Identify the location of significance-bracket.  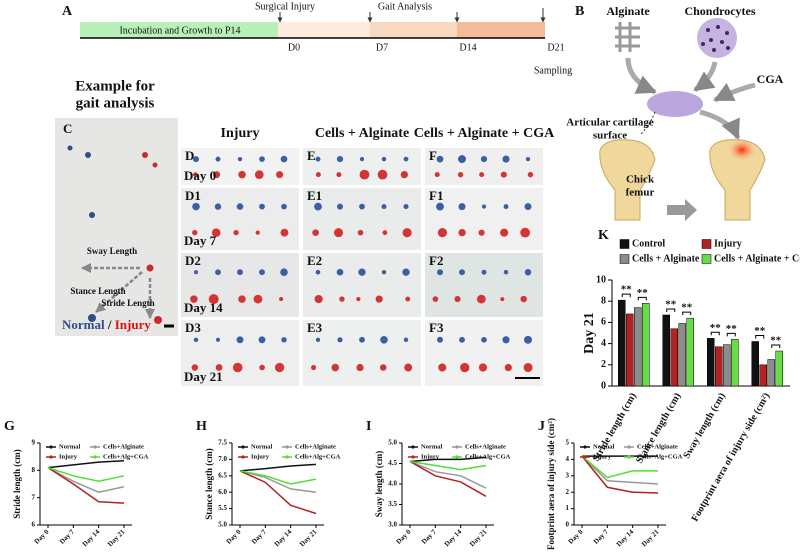
(760, 336).